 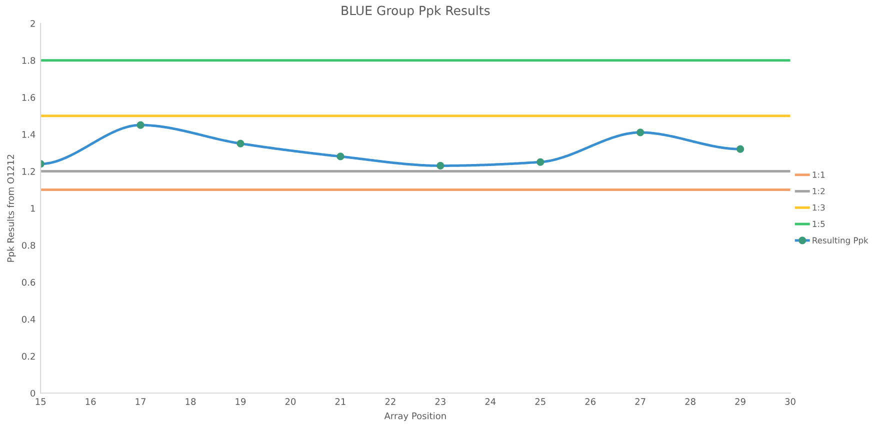 What do you see at coordinates (28, 356) in the screenshot?
I see `y-tick-label: 0.2` at bounding box center [28, 356].